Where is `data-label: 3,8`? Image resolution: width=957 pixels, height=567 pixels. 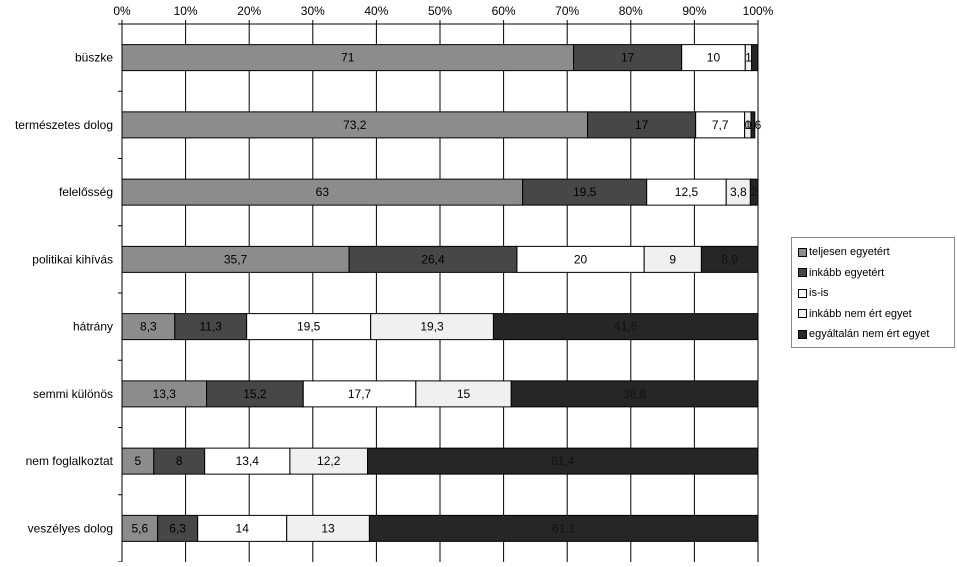 data-label: 3,8 is located at coordinates (738, 192).